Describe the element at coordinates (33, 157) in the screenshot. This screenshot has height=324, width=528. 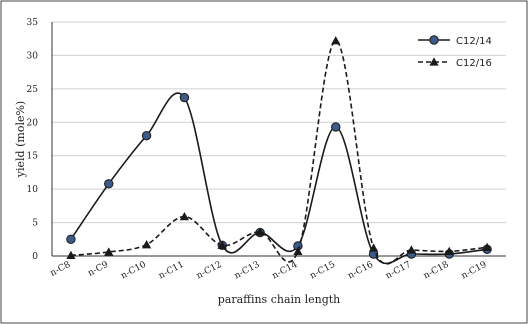
I see `y-tick-label: 15` at that location.